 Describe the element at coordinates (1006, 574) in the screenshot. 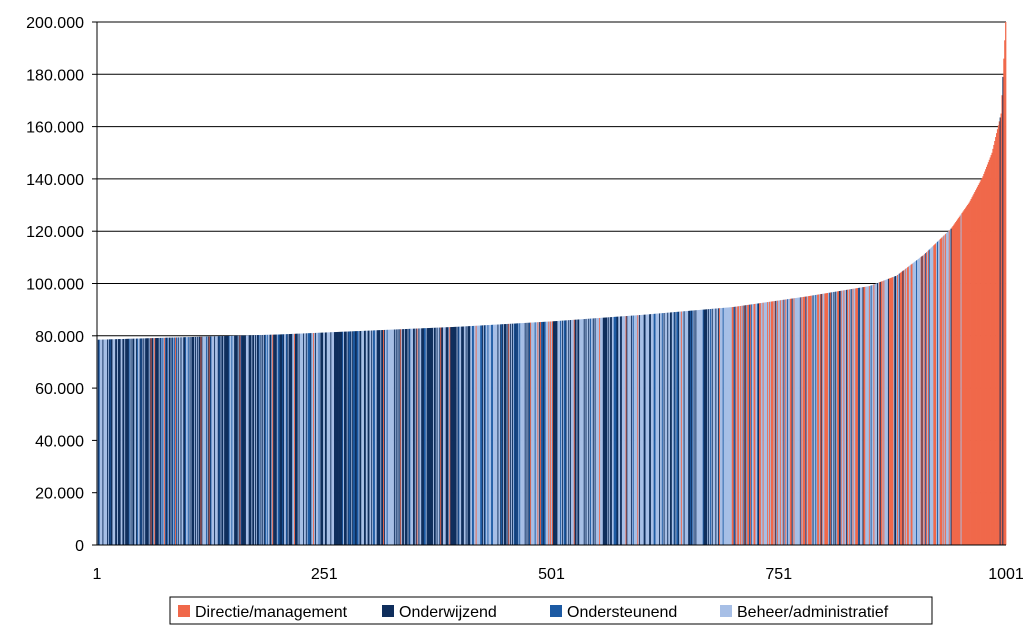

I see `x-tick-label: 1001` at that location.